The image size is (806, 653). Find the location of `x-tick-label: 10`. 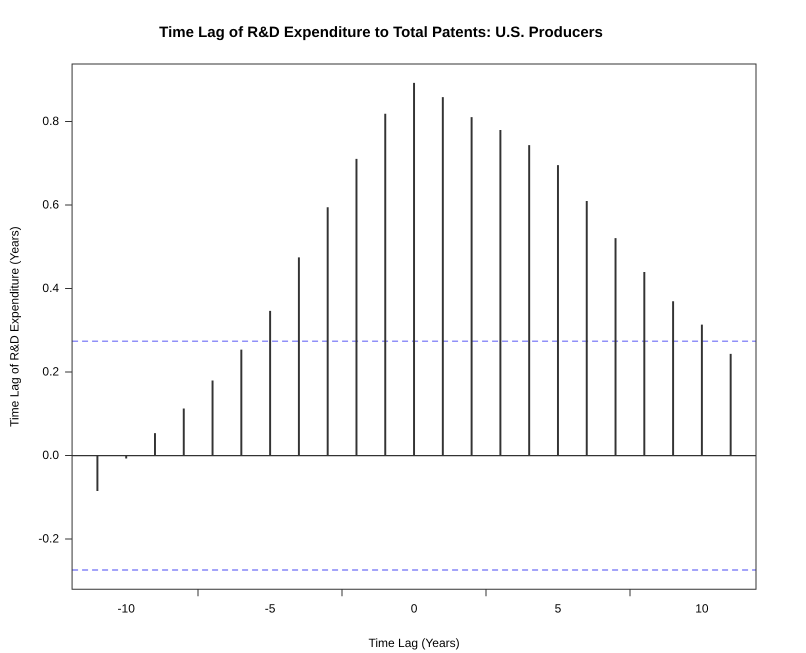

x-tick-label: 10 is located at coordinates (702, 609).